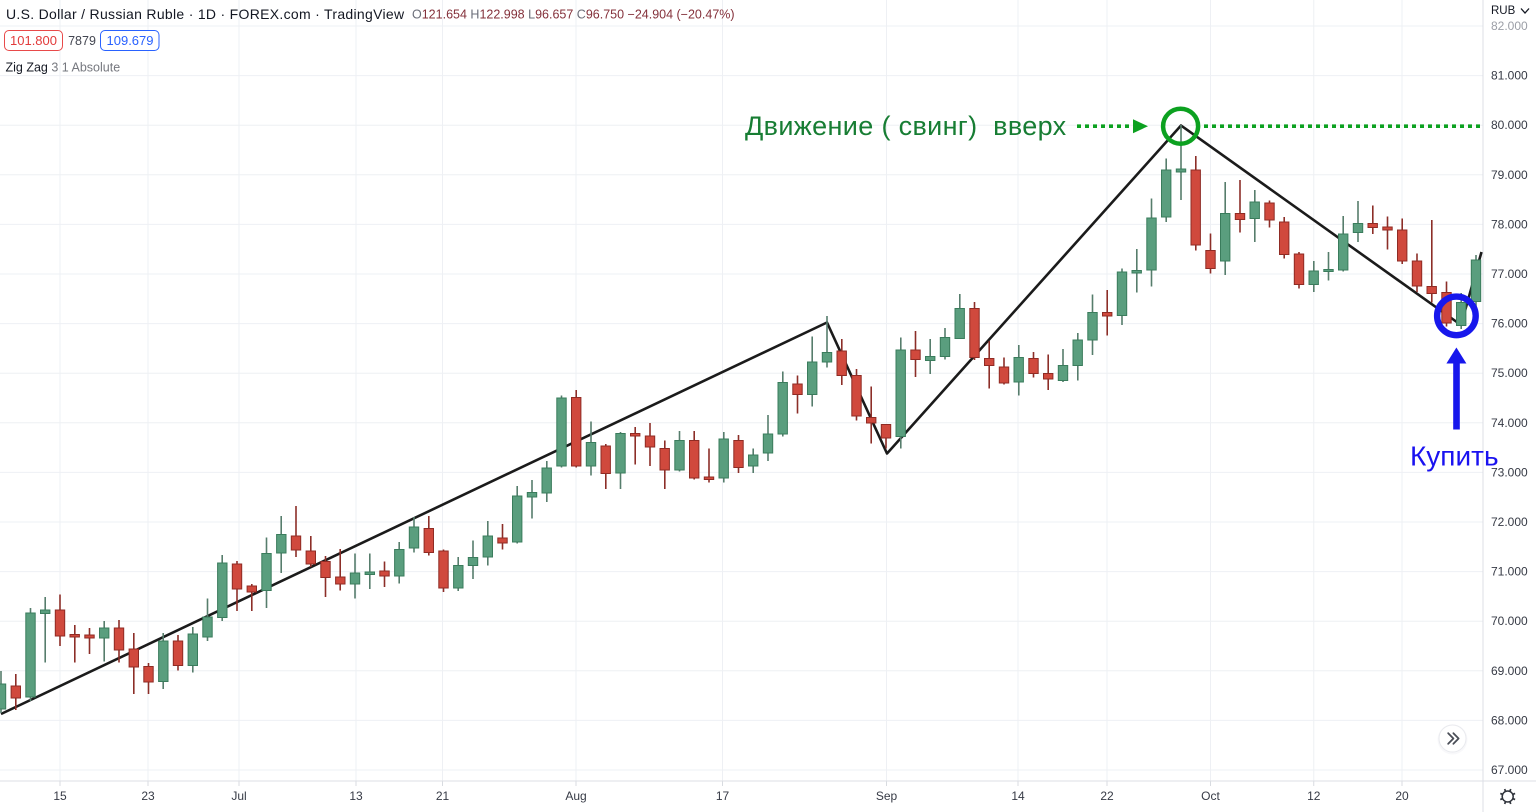  What do you see at coordinates (1509, 125) in the screenshot?
I see `svg-text: 80.000` at bounding box center [1509, 125].